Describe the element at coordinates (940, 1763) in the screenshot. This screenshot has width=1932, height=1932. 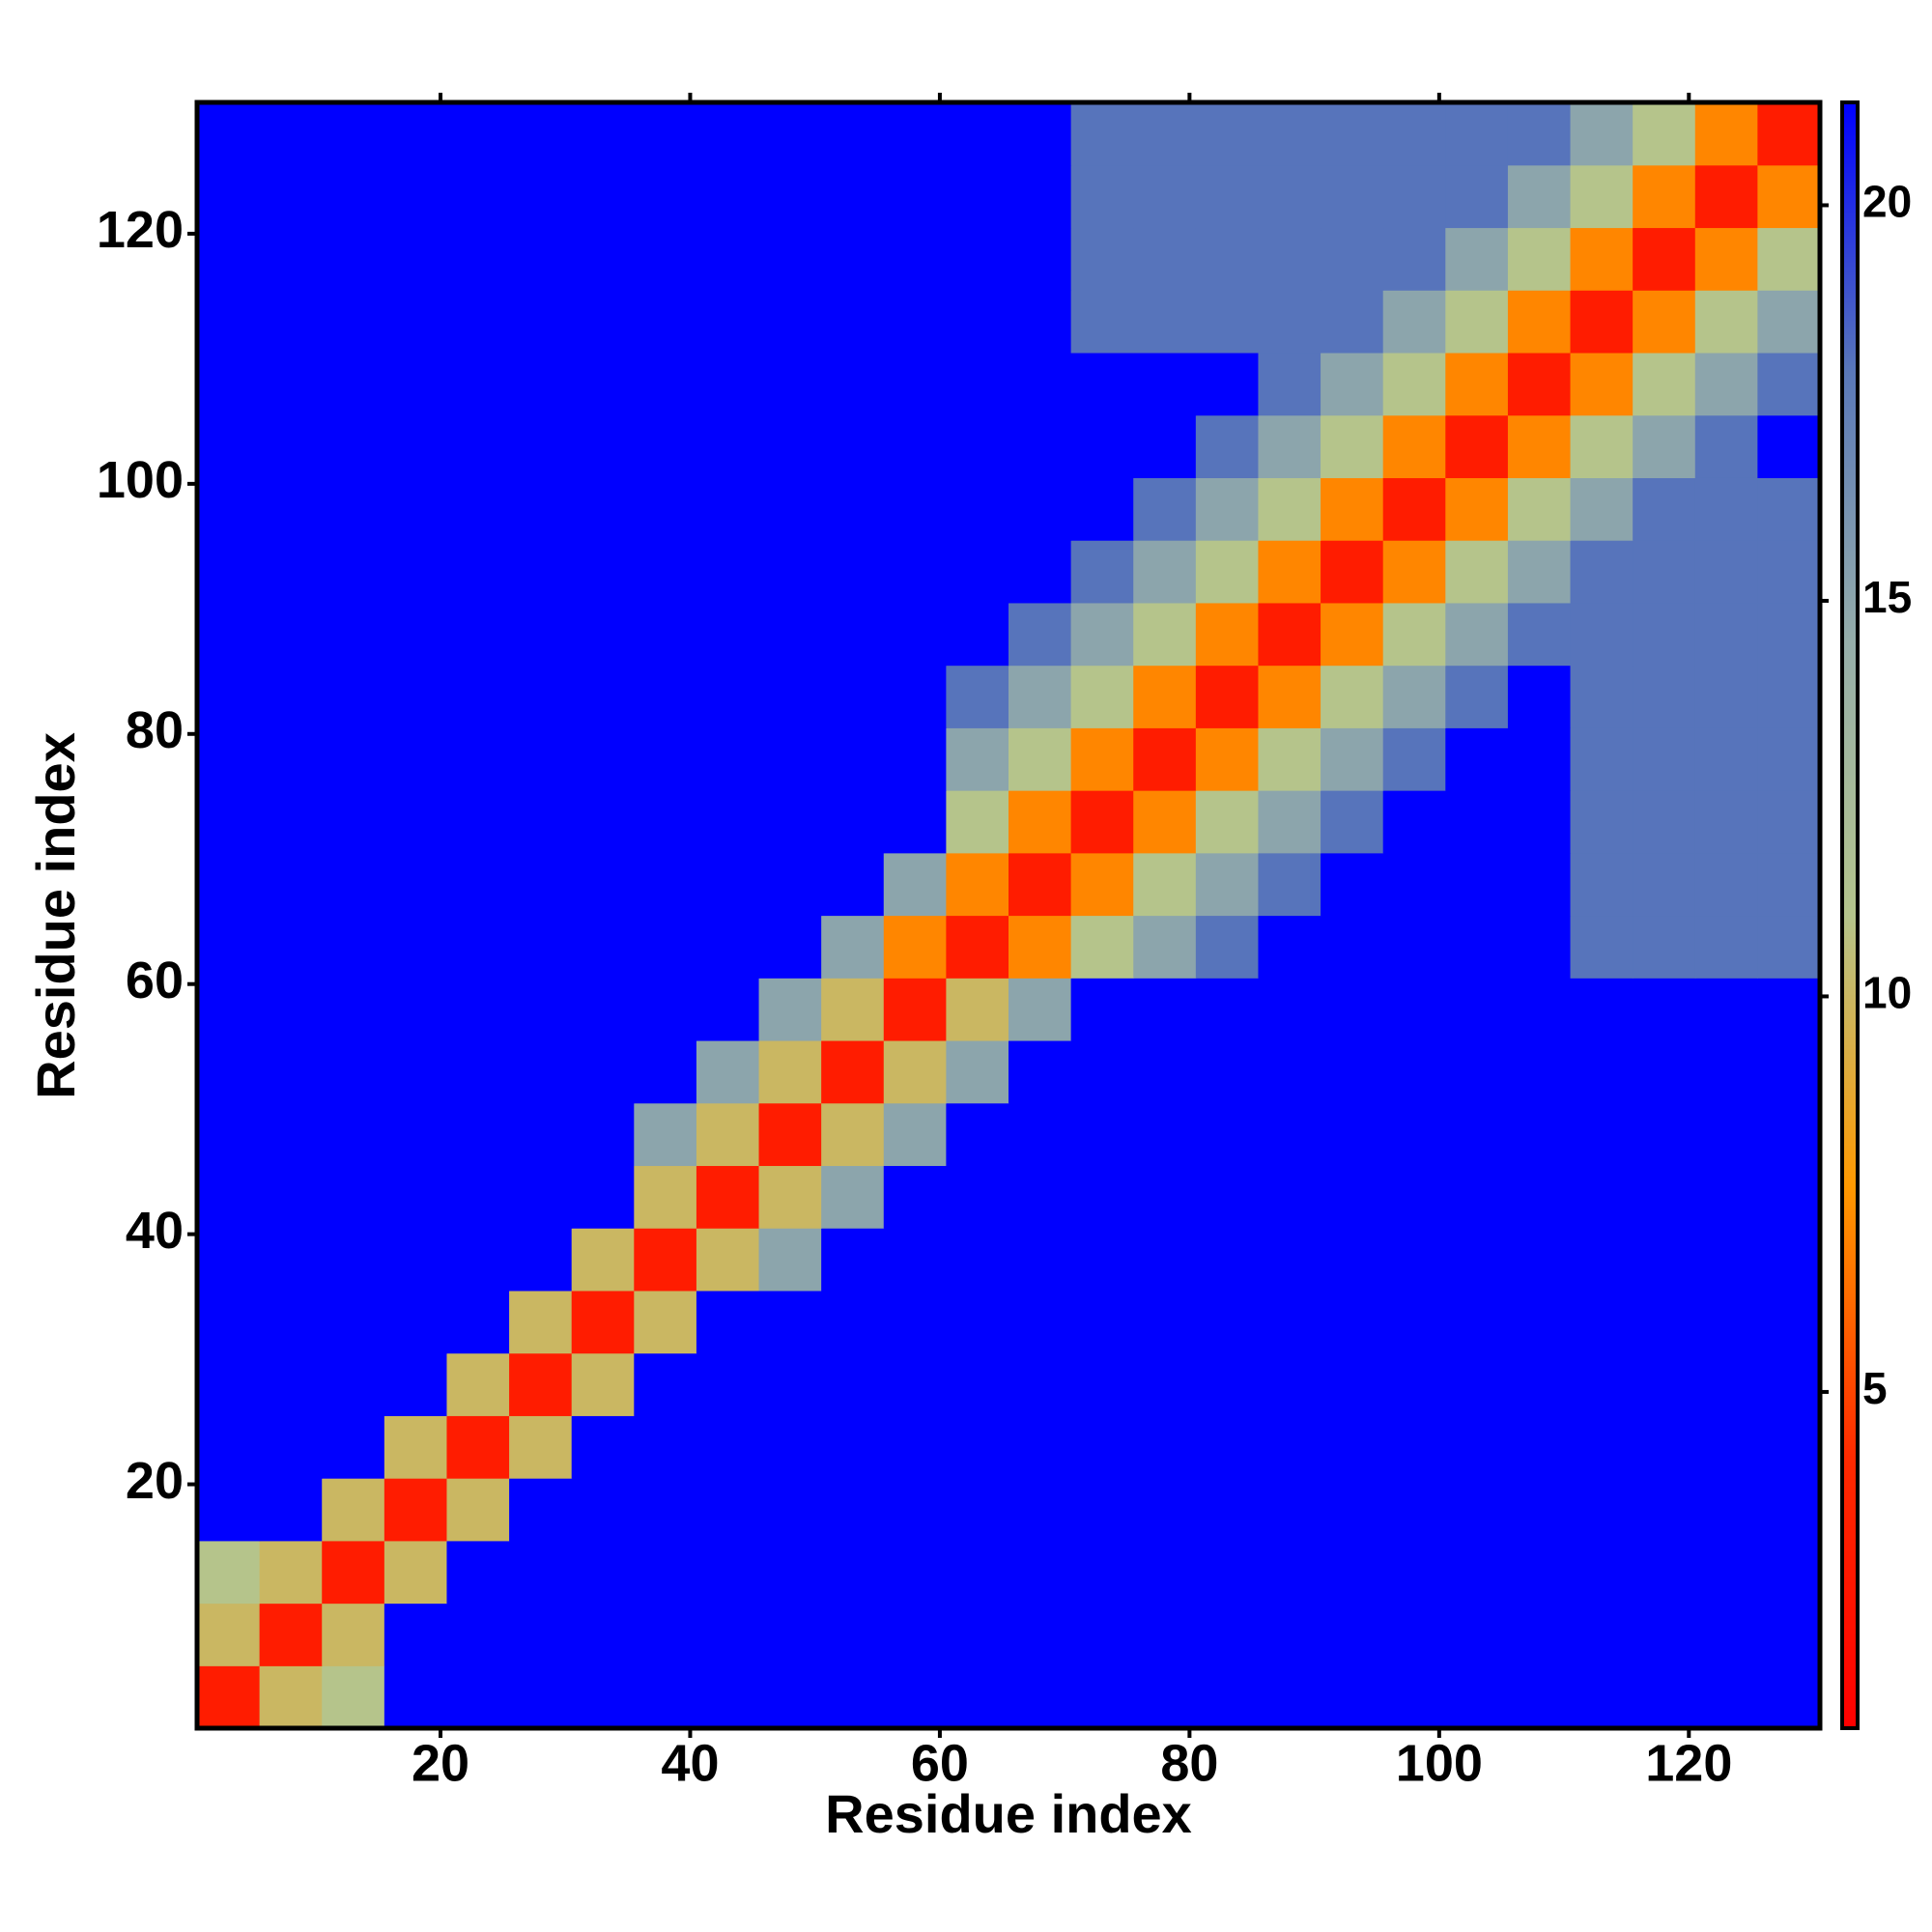
I see `x-tick-label: 60` at that location.